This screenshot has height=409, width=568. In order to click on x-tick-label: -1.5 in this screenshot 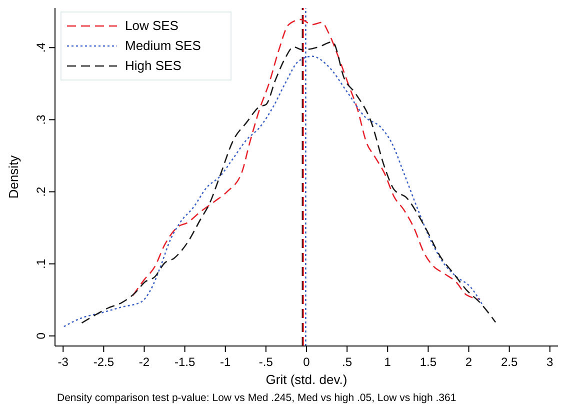, I will do `click(185, 362)`.